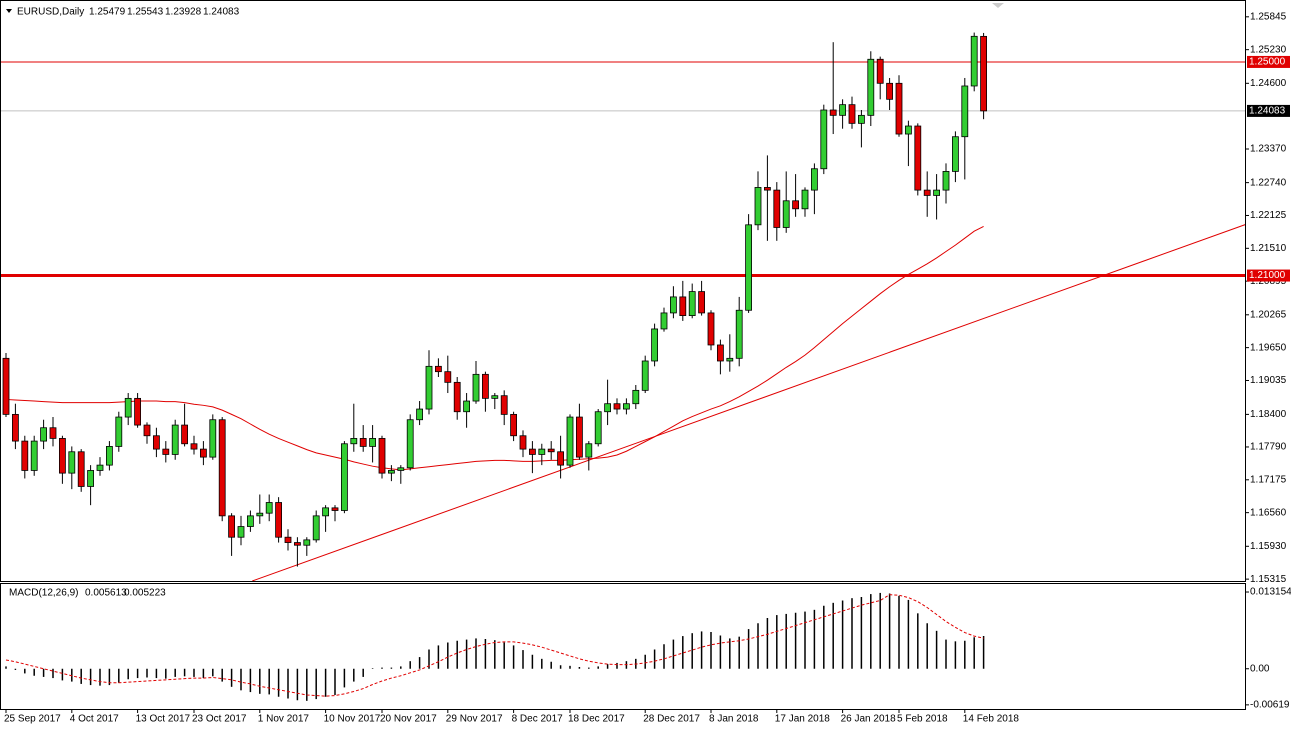 This screenshot has width=1291, height=731. Describe the element at coordinates (1268, 414) in the screenshot. I see `y-tick-label: 1.18400` at that location.